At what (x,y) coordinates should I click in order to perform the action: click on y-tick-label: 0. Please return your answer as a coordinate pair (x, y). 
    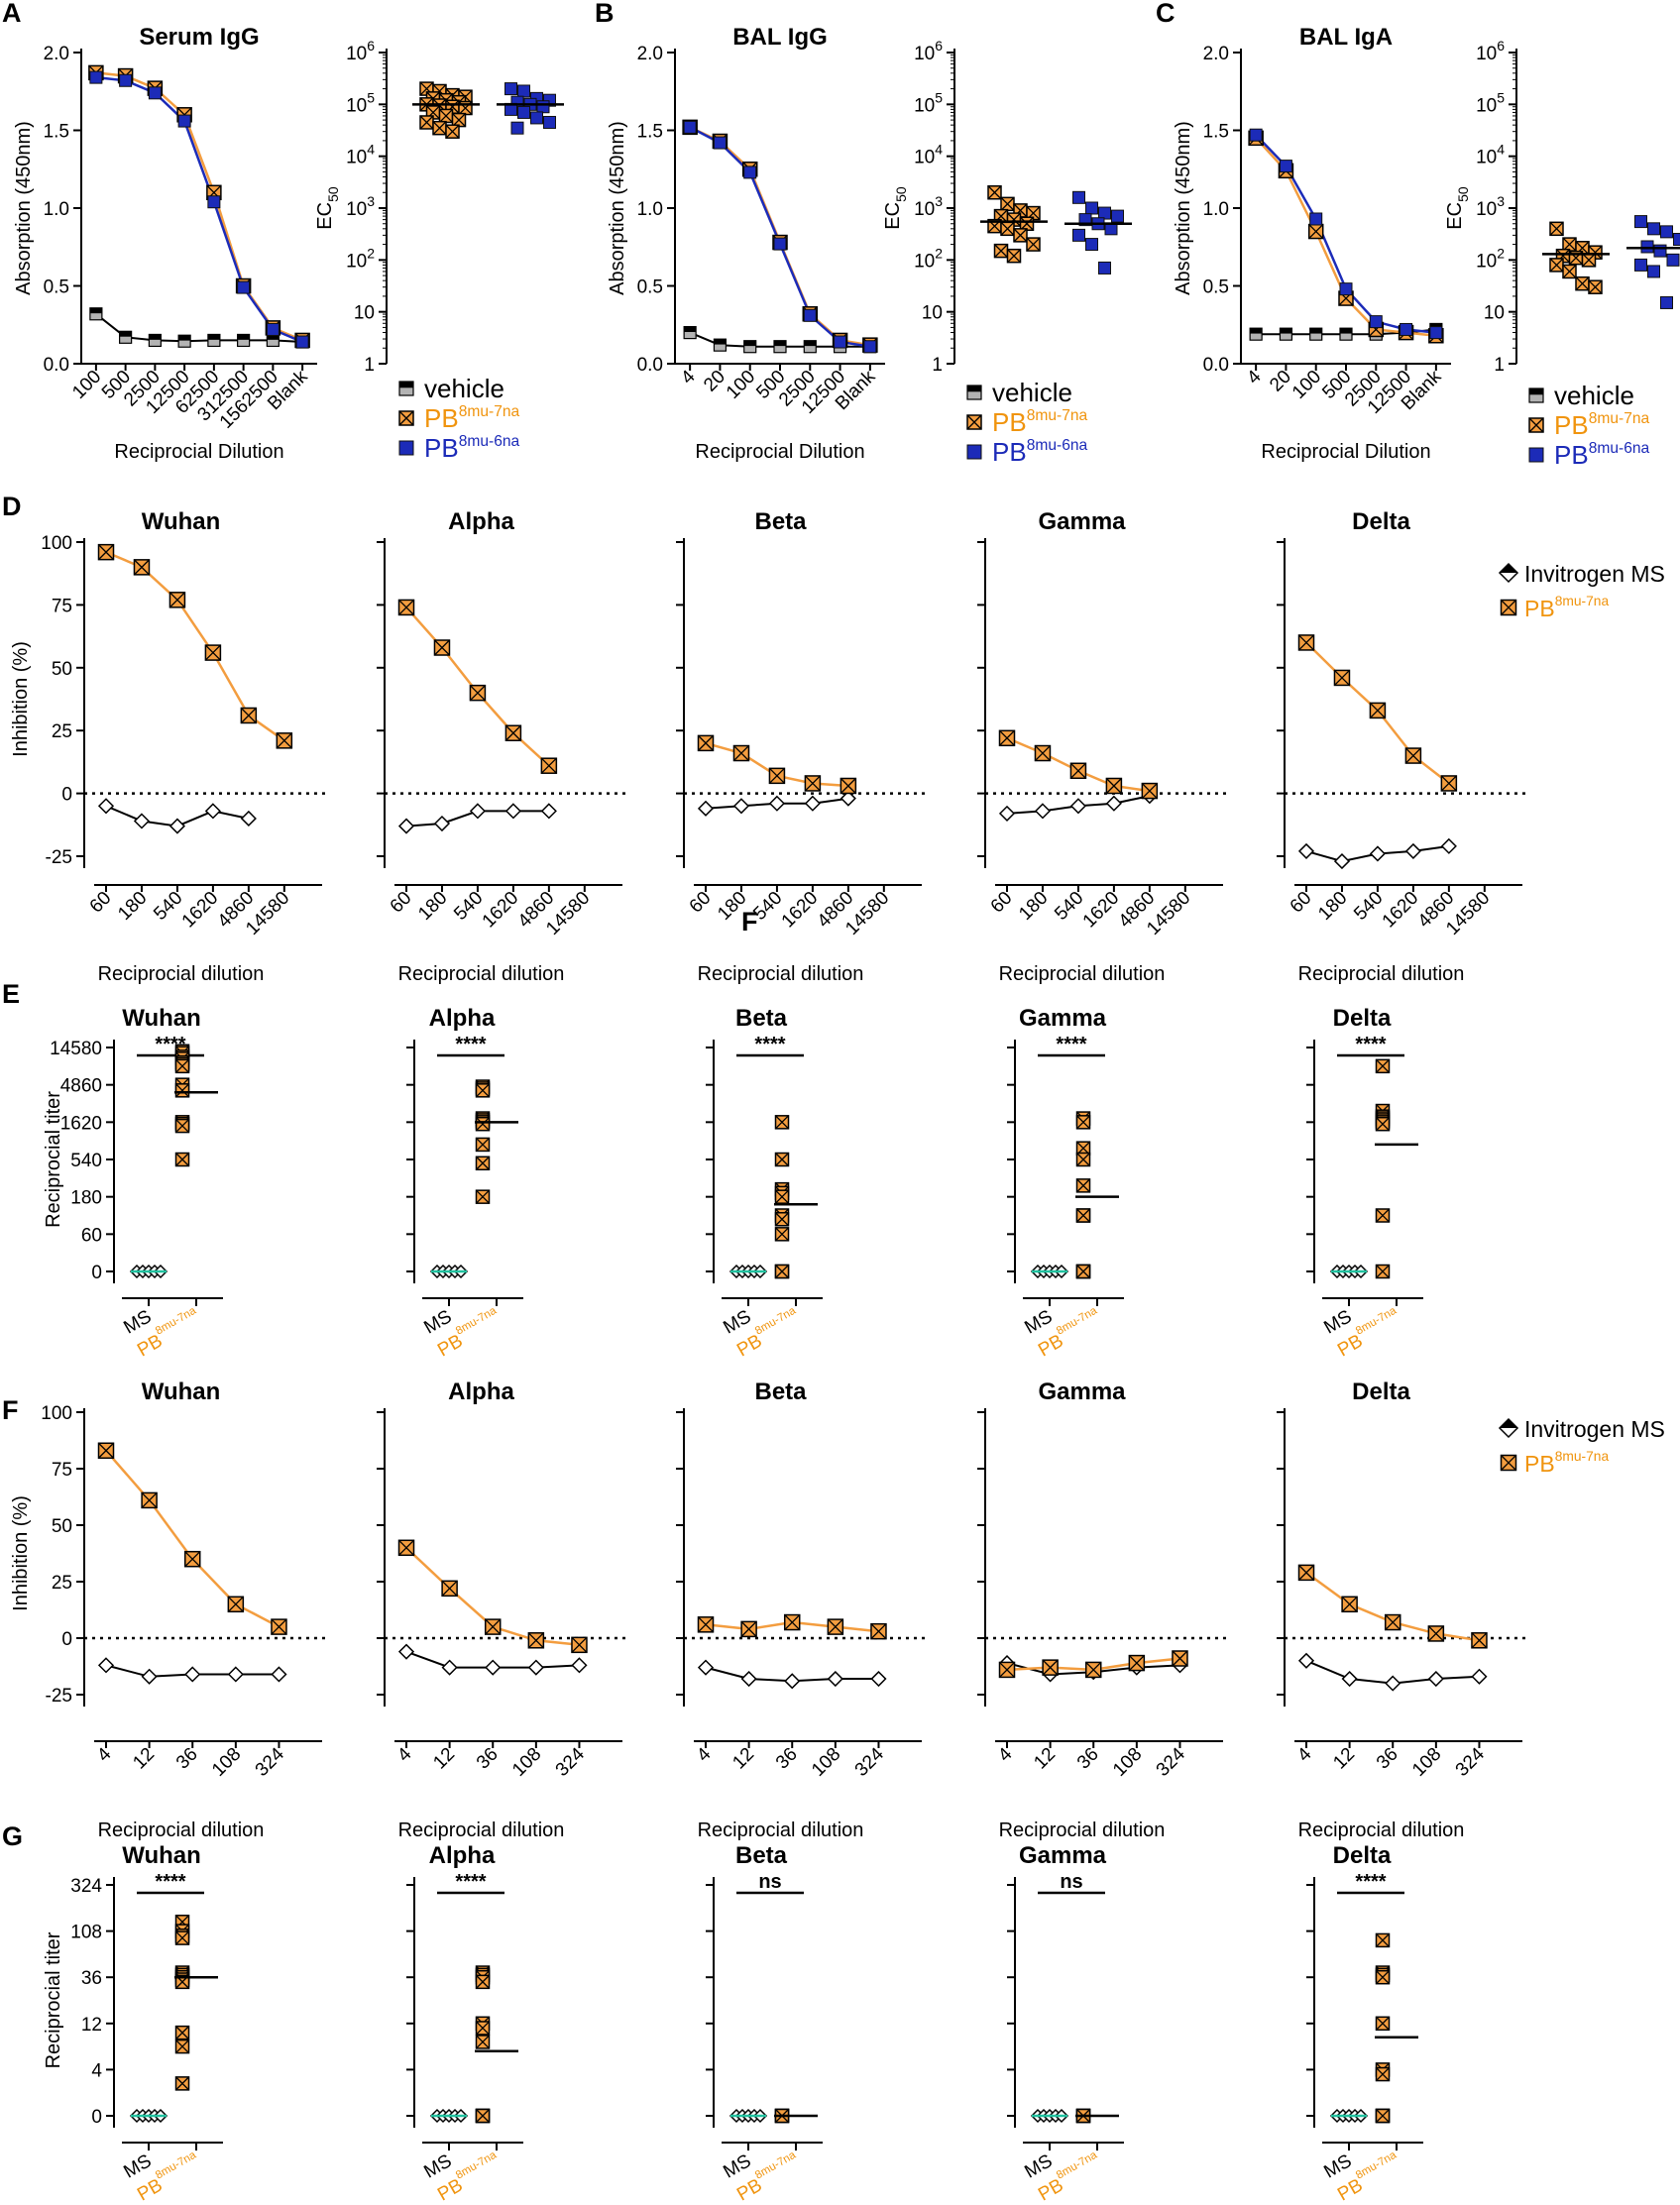
    Looking at the image, I should click on (96, 1273).